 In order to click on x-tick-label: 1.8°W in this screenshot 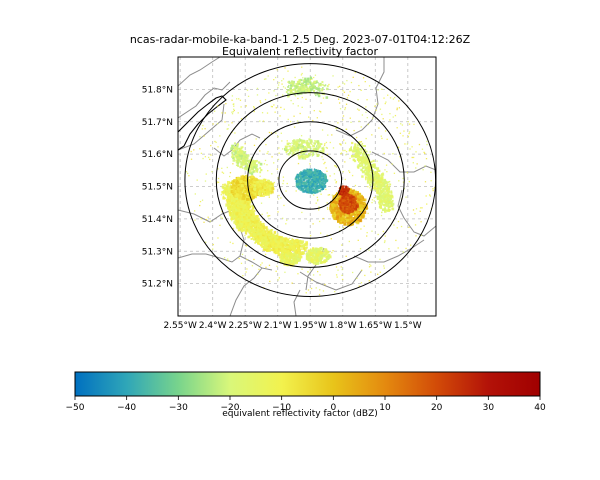, I will do `click(343, 326)`.